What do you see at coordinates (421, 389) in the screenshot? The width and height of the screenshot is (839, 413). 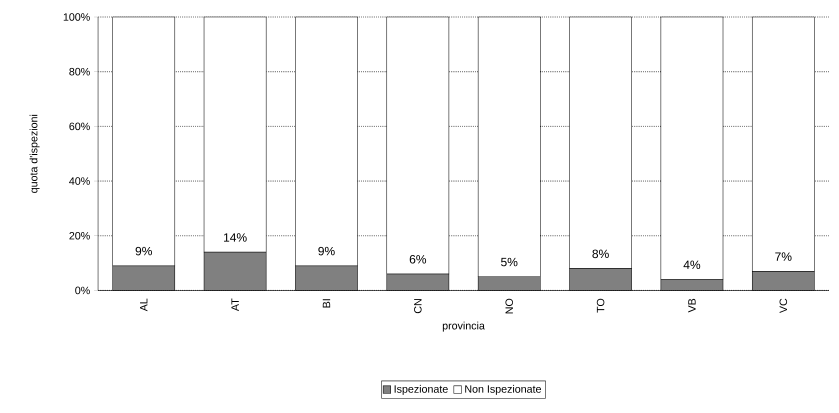 I see `legend-label: Ispezionate` at bounding box center [421, 389].